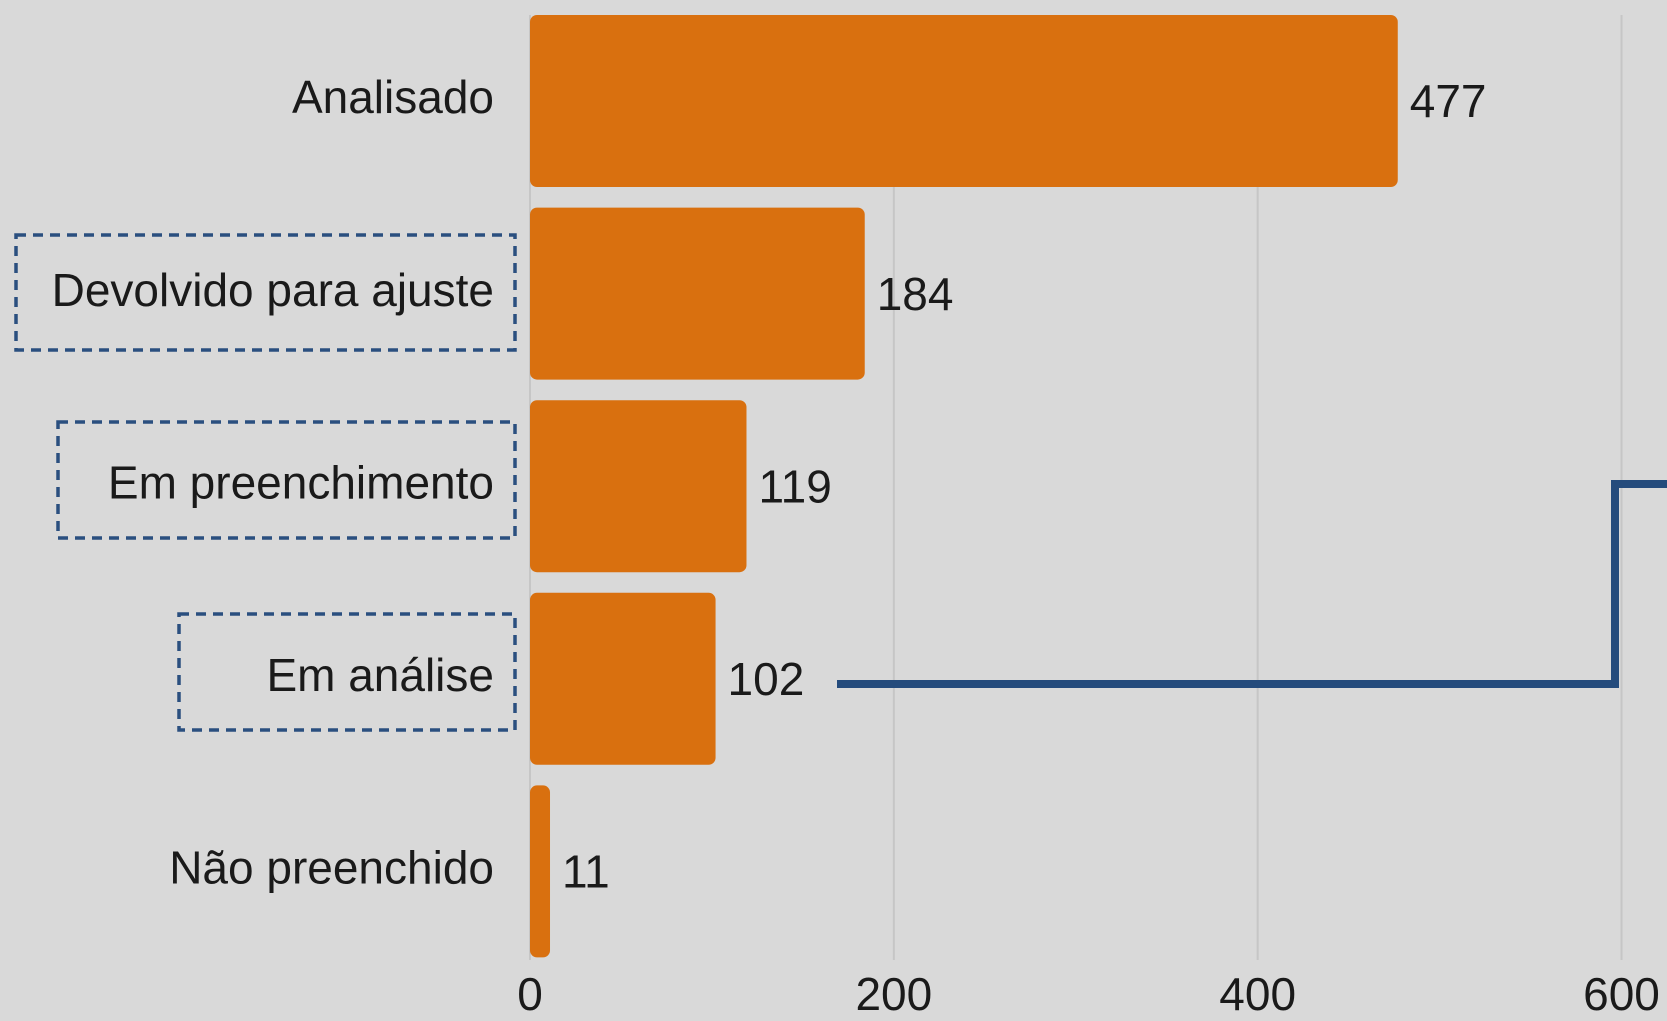 The width and height of the screenshot is (1667, 1021). Describe the element at coordinates (893, 994) in the screenshot. I see `x-tick-label: 200` at that location.